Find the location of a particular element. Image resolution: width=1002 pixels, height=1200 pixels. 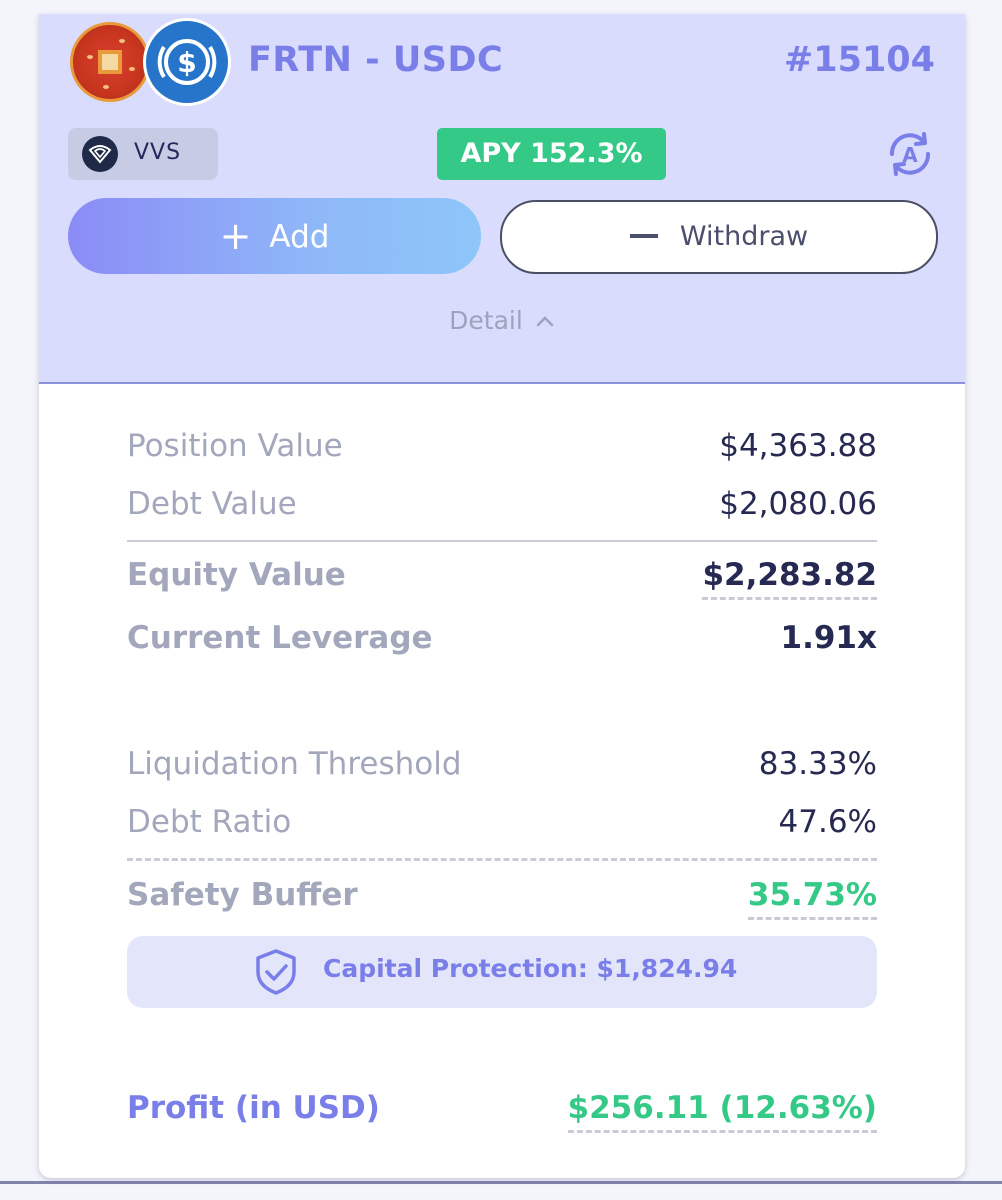

capital-protection-banner: Capital Protection: $1,824.94 is located at coordinates (502, 972).